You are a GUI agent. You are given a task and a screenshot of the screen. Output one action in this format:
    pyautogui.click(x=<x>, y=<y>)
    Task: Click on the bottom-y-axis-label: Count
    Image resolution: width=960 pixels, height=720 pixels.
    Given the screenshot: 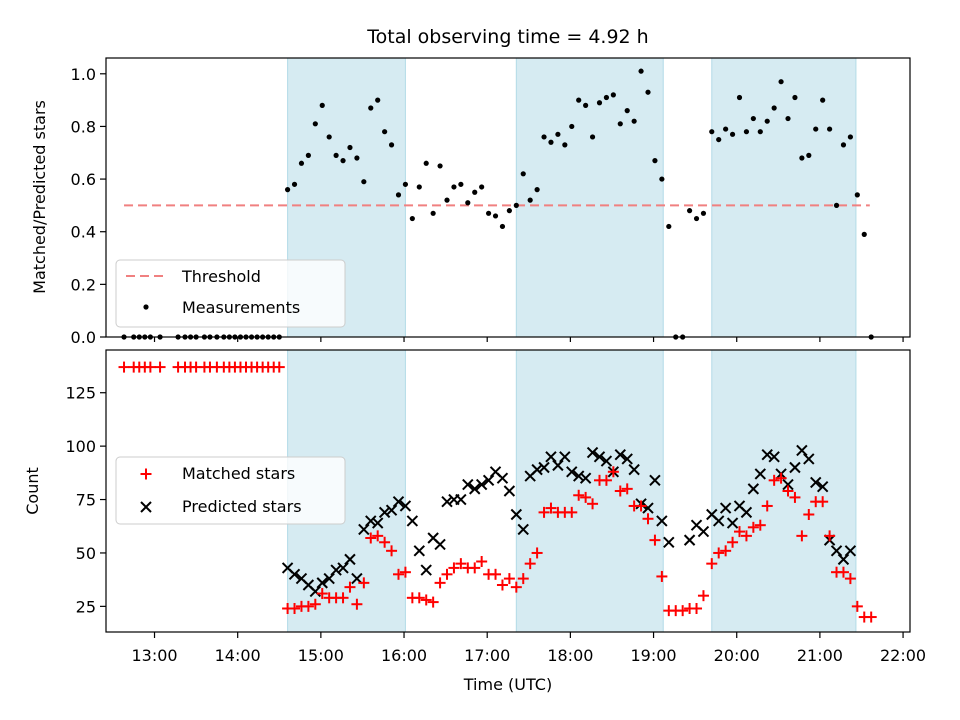 What is the action you would take?
    pyautogui.click(x=32, y=491)
    